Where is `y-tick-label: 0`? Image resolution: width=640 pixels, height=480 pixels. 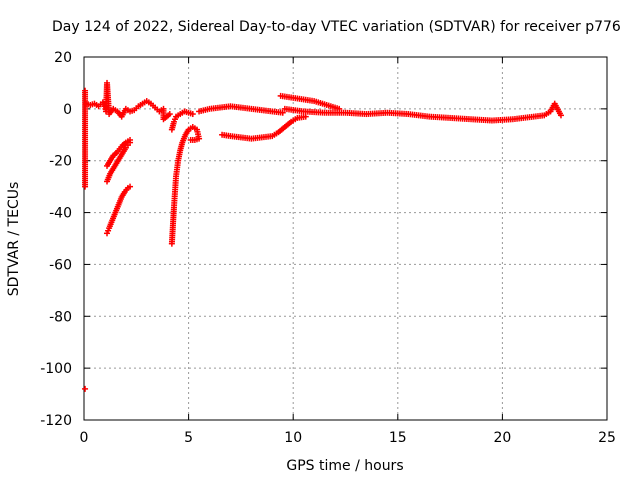
y-tick-label: 0 is located at coordinates (67, 110).